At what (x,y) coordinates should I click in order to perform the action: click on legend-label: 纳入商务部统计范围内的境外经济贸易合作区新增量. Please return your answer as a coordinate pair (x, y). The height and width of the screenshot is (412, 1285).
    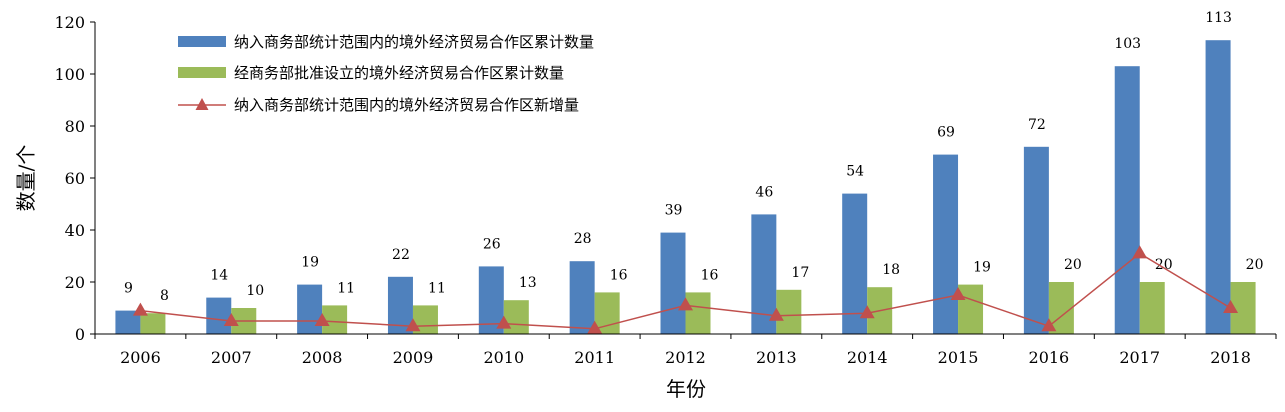
    Looking at the image, I should click on (406, 105).